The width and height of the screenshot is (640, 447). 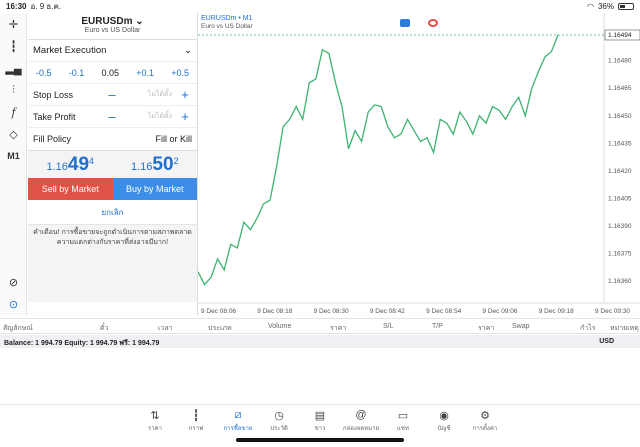 I want to click on volume-minus-05: -0.5, so click(x=44, y=72).